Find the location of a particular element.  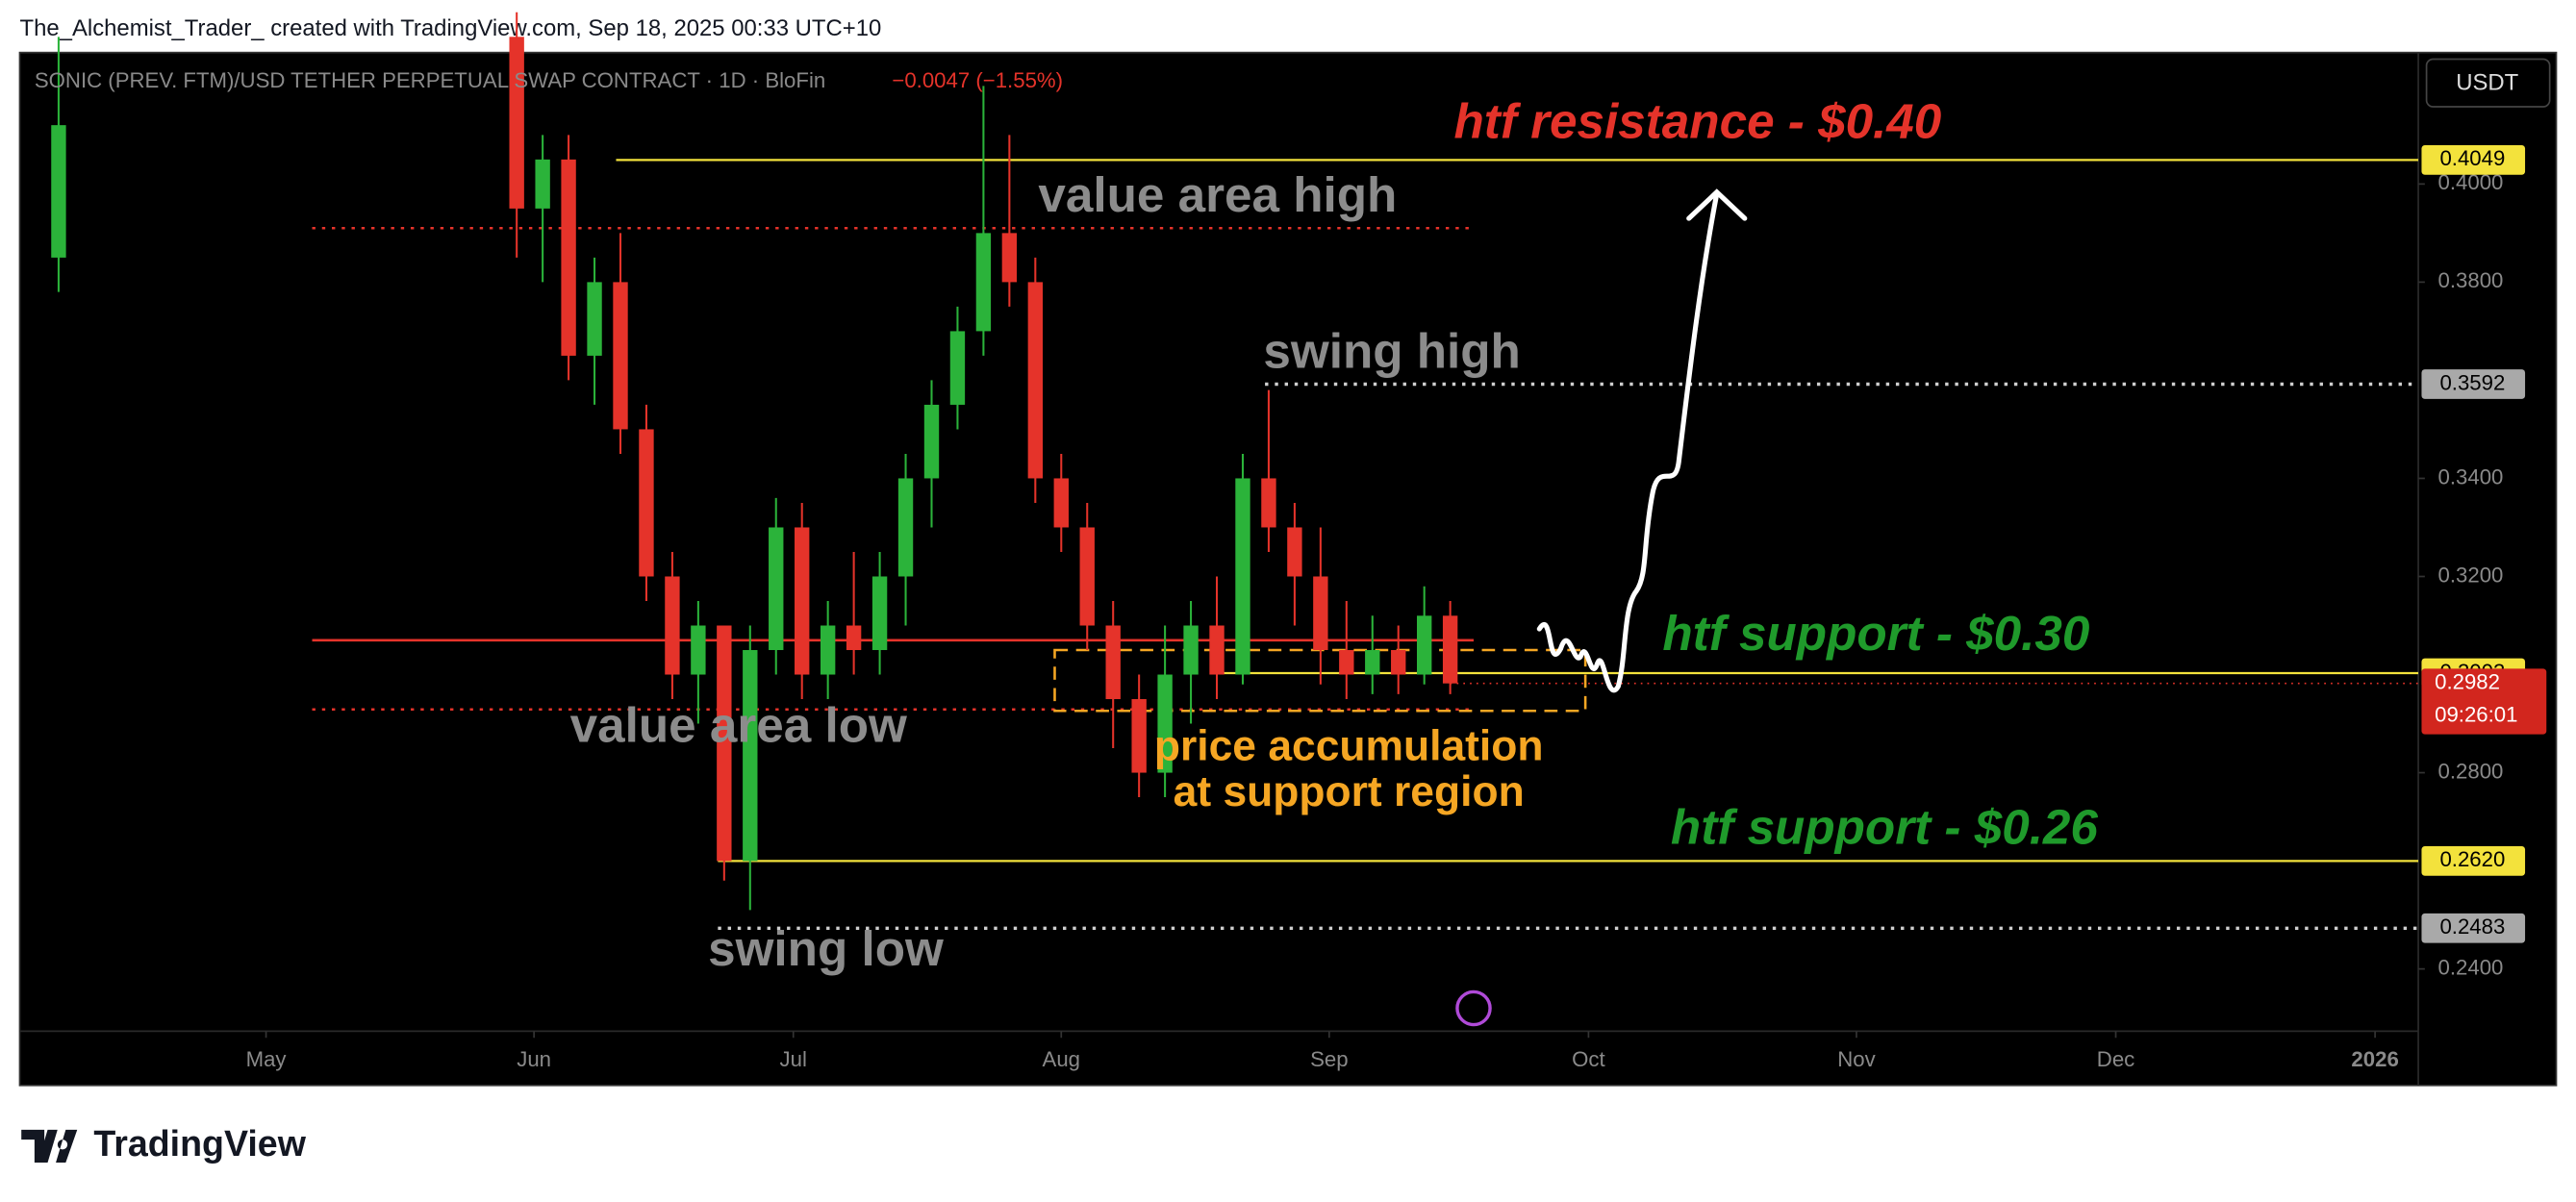

annotation: value area low is located at coordinates (739, 725).